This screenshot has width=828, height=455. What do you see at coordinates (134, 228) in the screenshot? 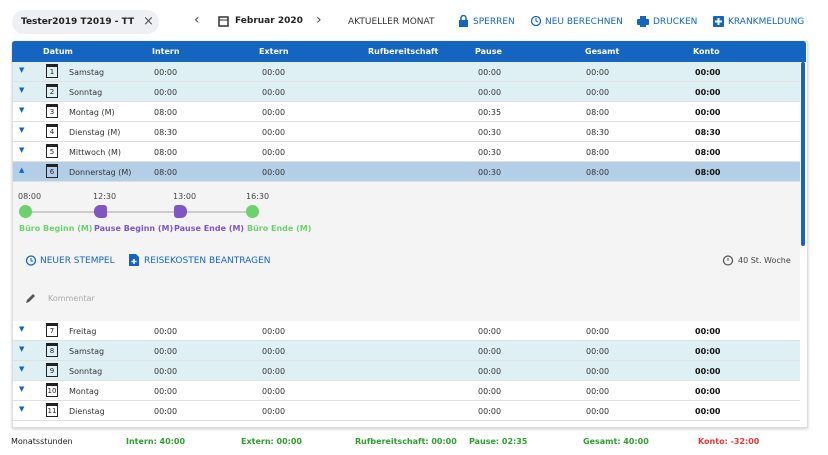
I see `stamp-label: Pause Beginn (M)` at bounding box center [134, 228].